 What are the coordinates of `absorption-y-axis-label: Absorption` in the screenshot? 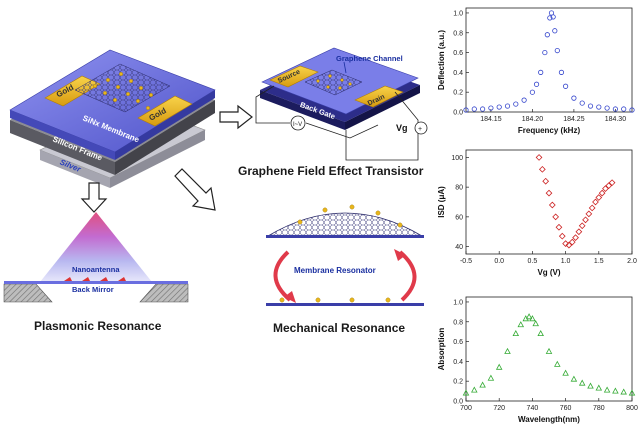 It's located at (441, 349).